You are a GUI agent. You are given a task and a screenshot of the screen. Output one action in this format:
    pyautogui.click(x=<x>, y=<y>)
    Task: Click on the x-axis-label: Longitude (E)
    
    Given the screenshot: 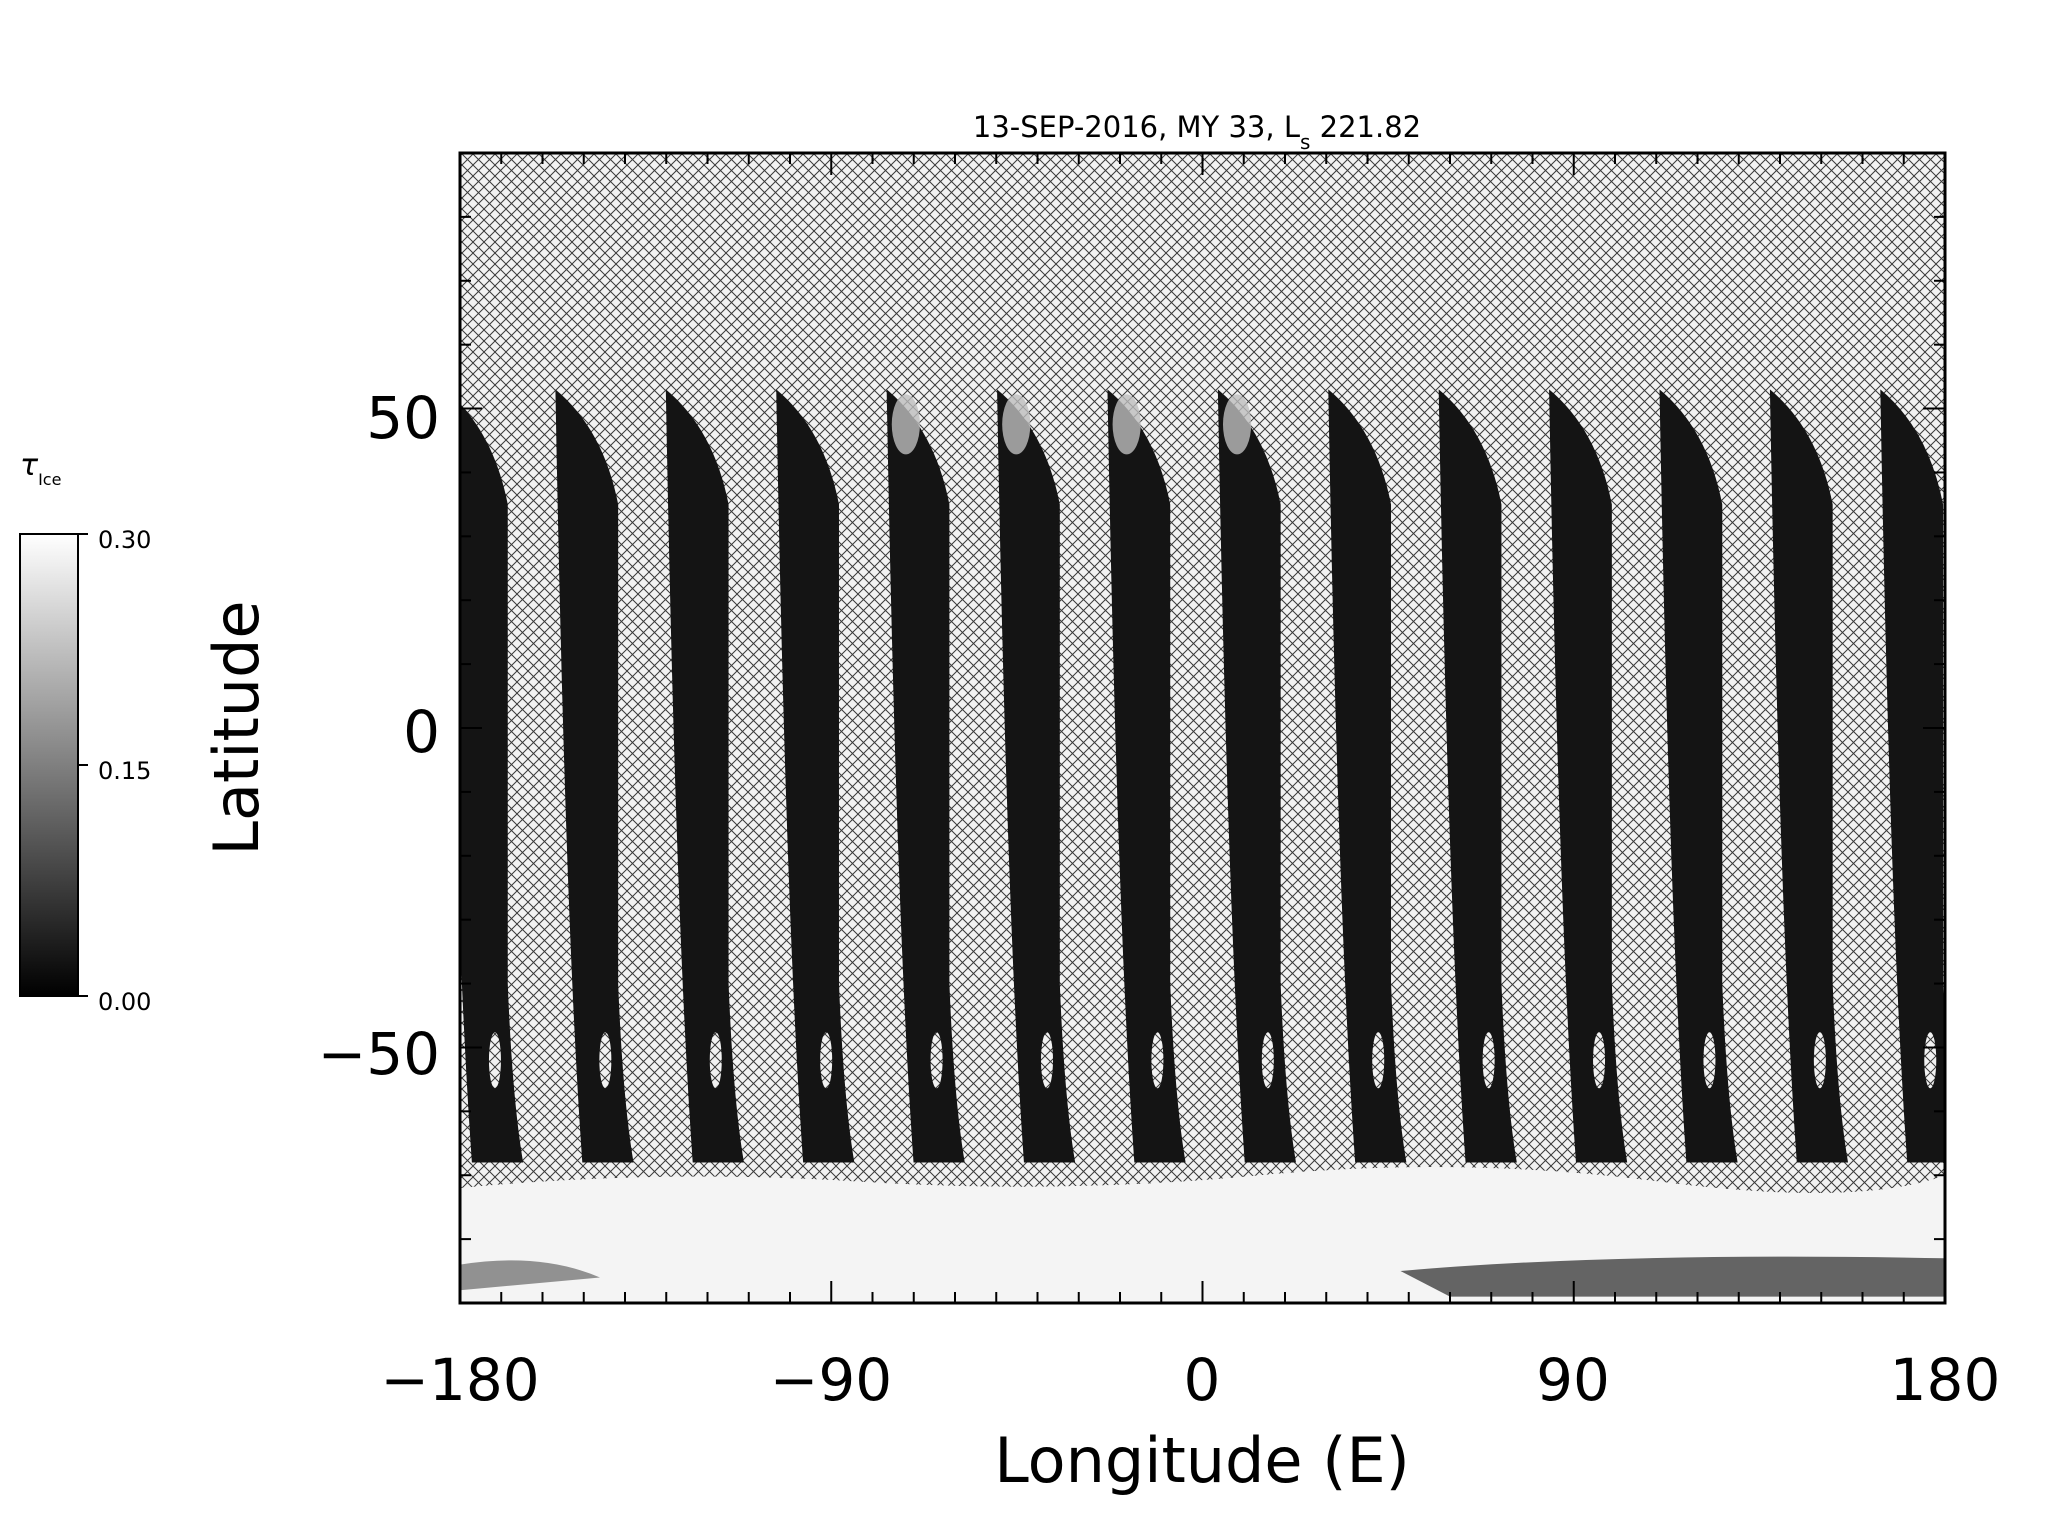 What is the action you would take?
    pyautogui.click(x=1202, y=1460)
    